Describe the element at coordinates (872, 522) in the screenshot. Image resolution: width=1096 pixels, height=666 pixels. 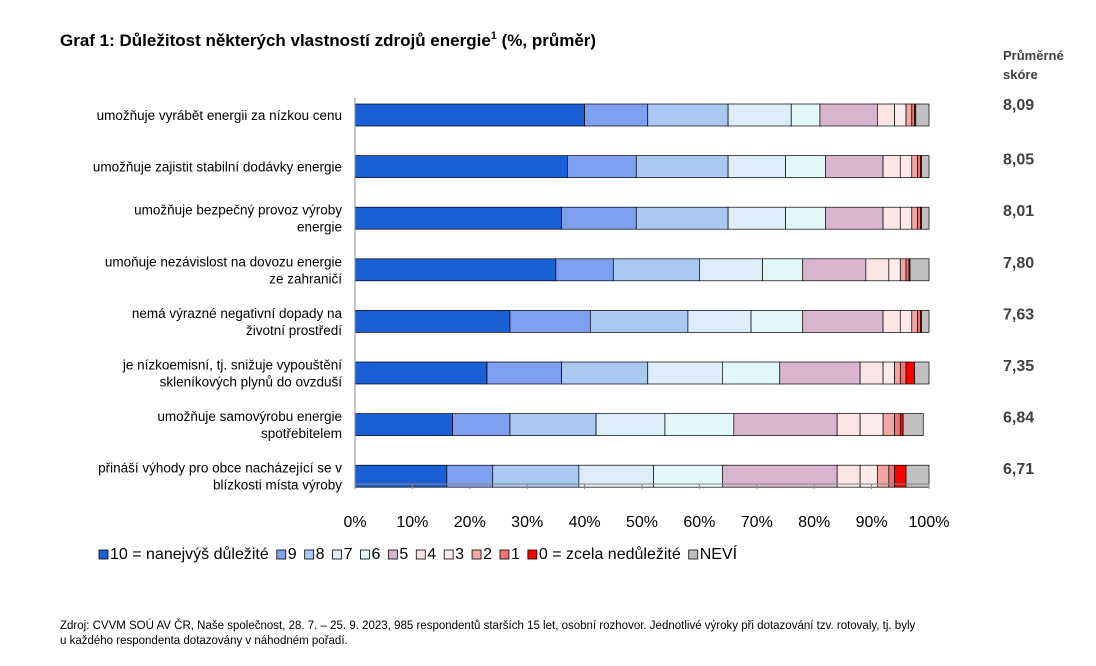
I see `x-tick-label: 90%` at that location.